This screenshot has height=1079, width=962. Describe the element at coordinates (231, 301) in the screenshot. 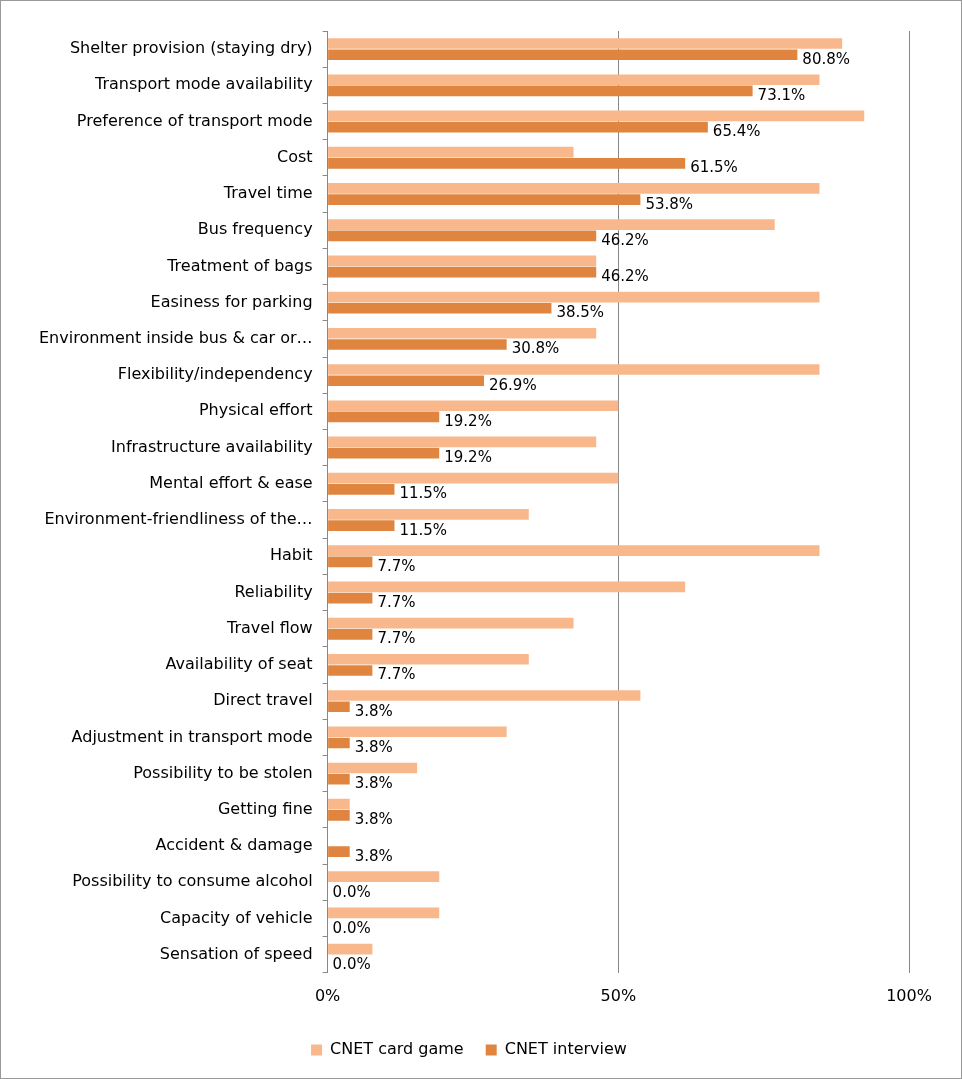

I see `y-tick-label: Easiness for parking` at that location.